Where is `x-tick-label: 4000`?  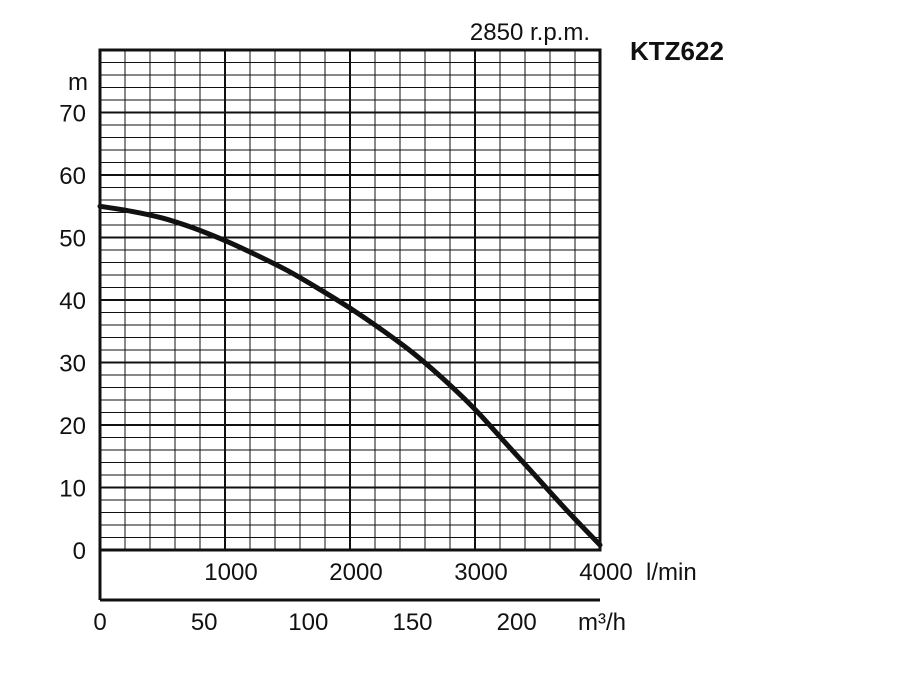
x-tick-label: 4000 is located at coordinates (605, 572).